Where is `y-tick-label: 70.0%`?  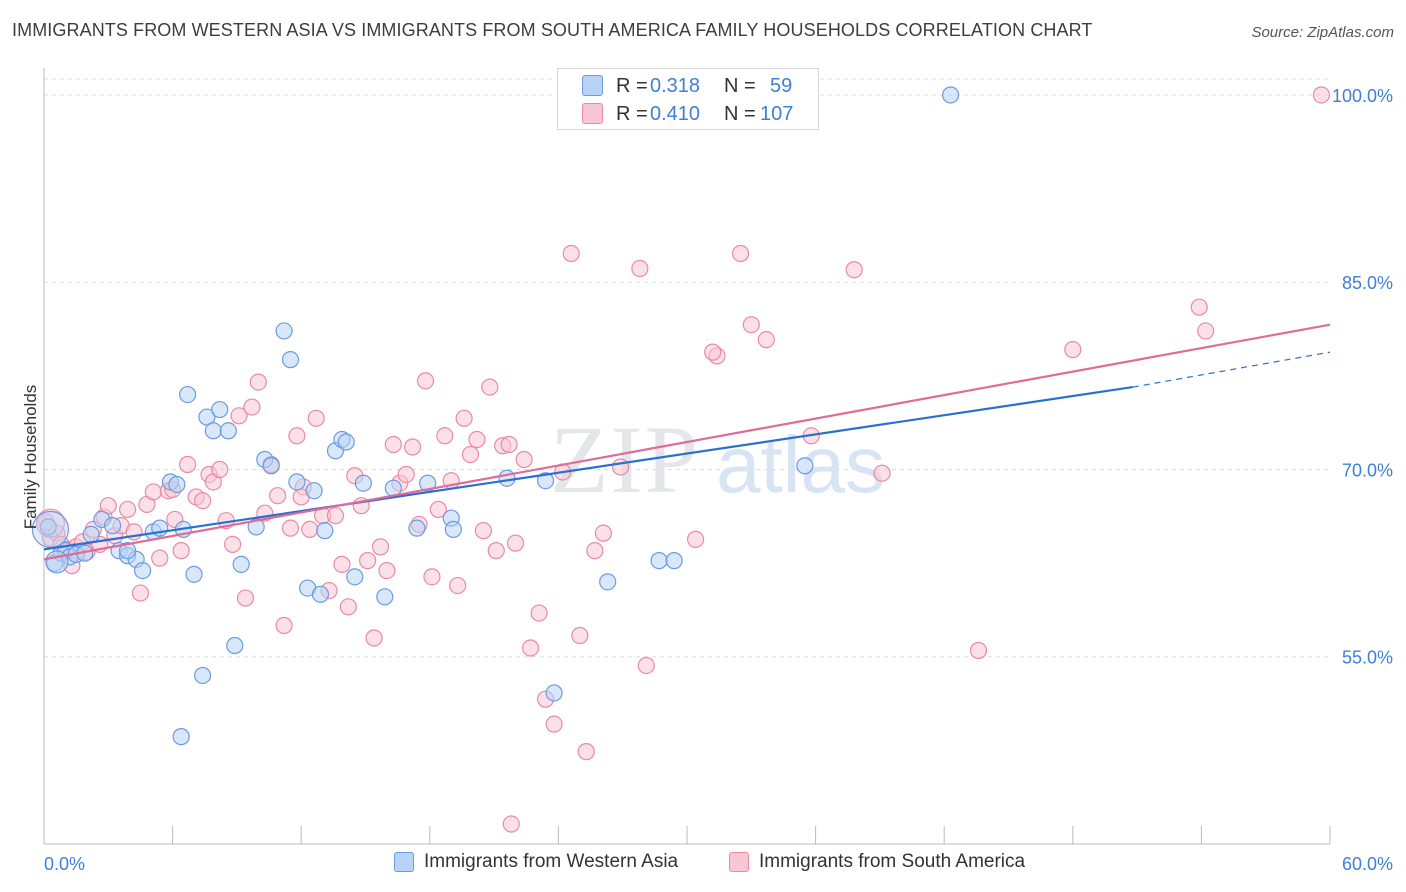
y-tick-label: 70.0% is located at coordinates (1367, 470).